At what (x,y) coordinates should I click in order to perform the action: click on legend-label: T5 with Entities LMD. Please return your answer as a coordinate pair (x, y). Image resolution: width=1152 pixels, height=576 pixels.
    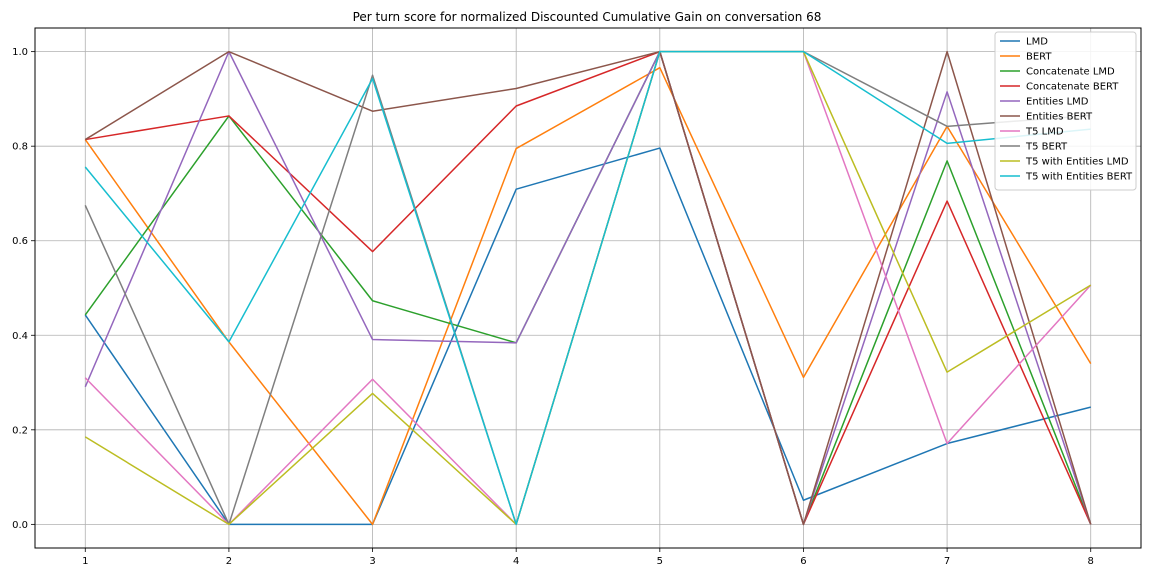
    Looking at the image, I should click on (1077, 162).